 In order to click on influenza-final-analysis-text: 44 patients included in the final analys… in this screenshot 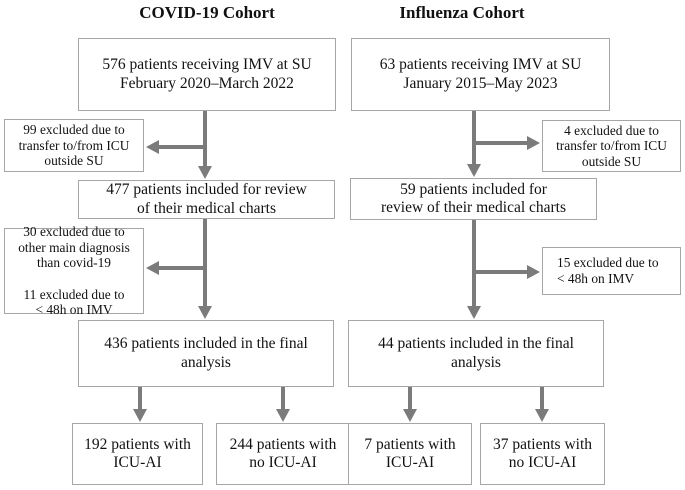, I will do `click(476, 353)`.